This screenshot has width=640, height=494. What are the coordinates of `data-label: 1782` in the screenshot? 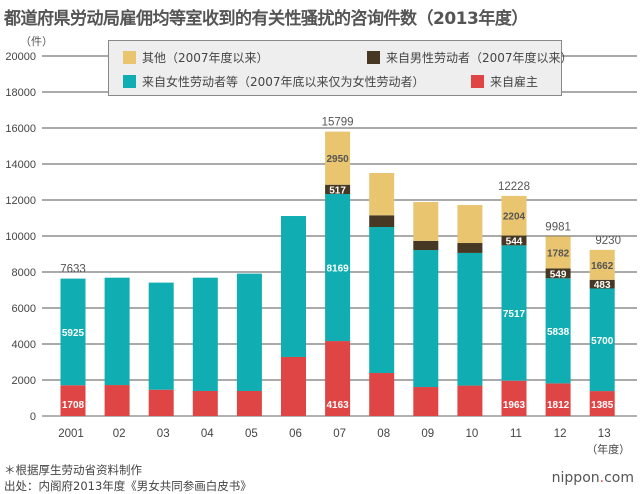 It's located at (558, 253).